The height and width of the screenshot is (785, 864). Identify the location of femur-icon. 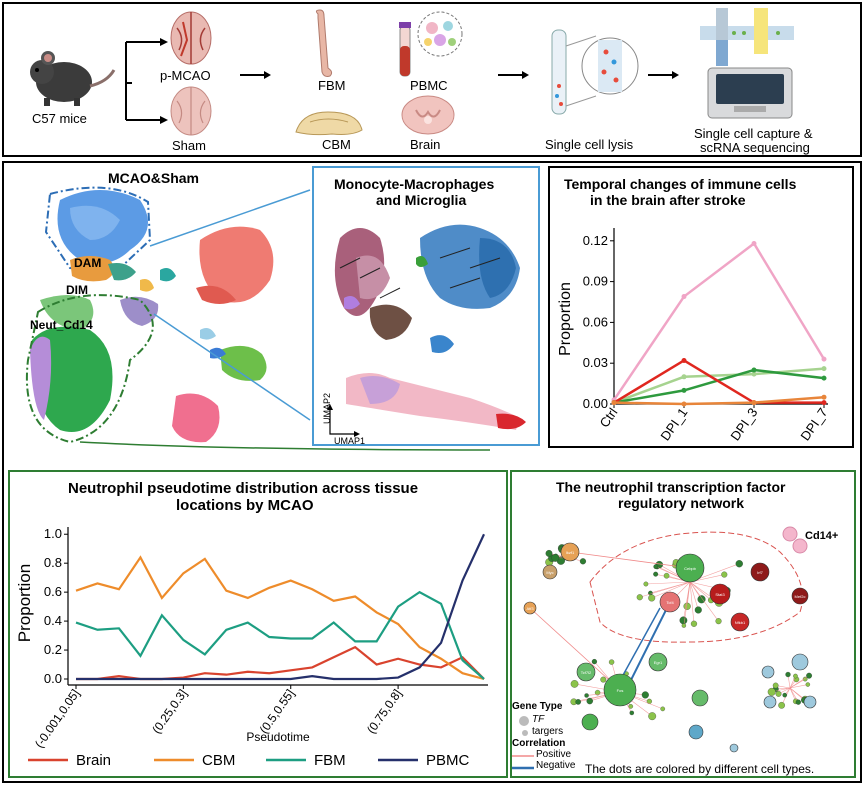
(324, 43).